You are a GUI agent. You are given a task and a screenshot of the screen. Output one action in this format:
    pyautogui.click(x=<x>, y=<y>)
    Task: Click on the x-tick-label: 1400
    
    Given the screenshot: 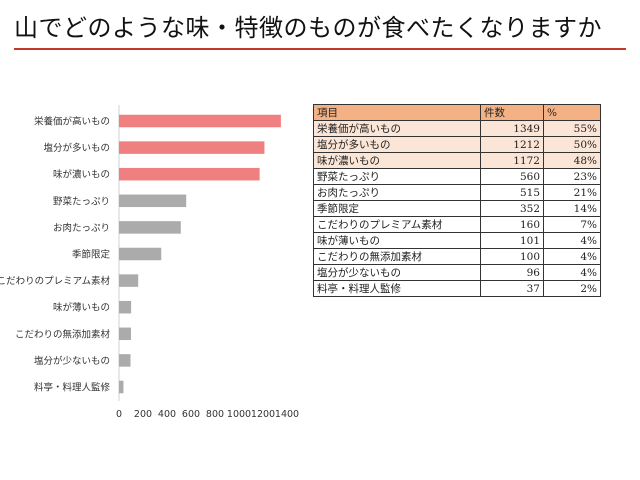 What is the action you would take?
    pyautogui.click(x=287, y=414)
    